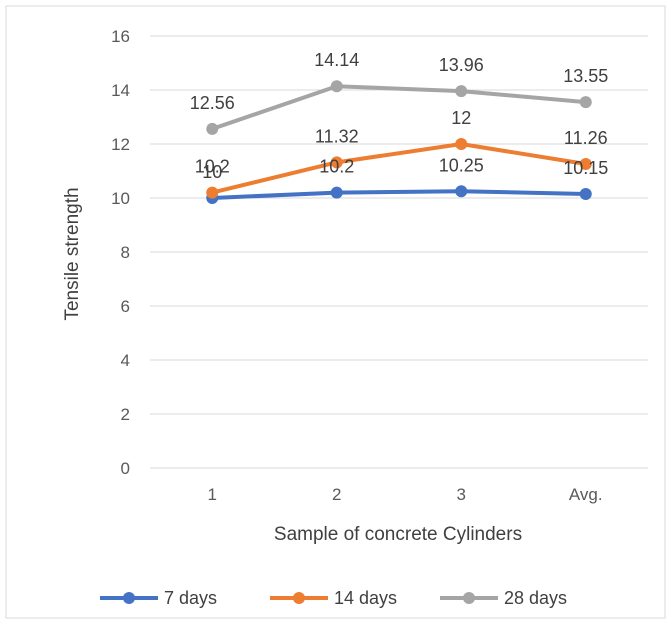 The height and width of the screenshot is (624, 671). Describe the element at coordinates (158, 598) in the screenshot. I see `legend-item: 7 days` at that location.